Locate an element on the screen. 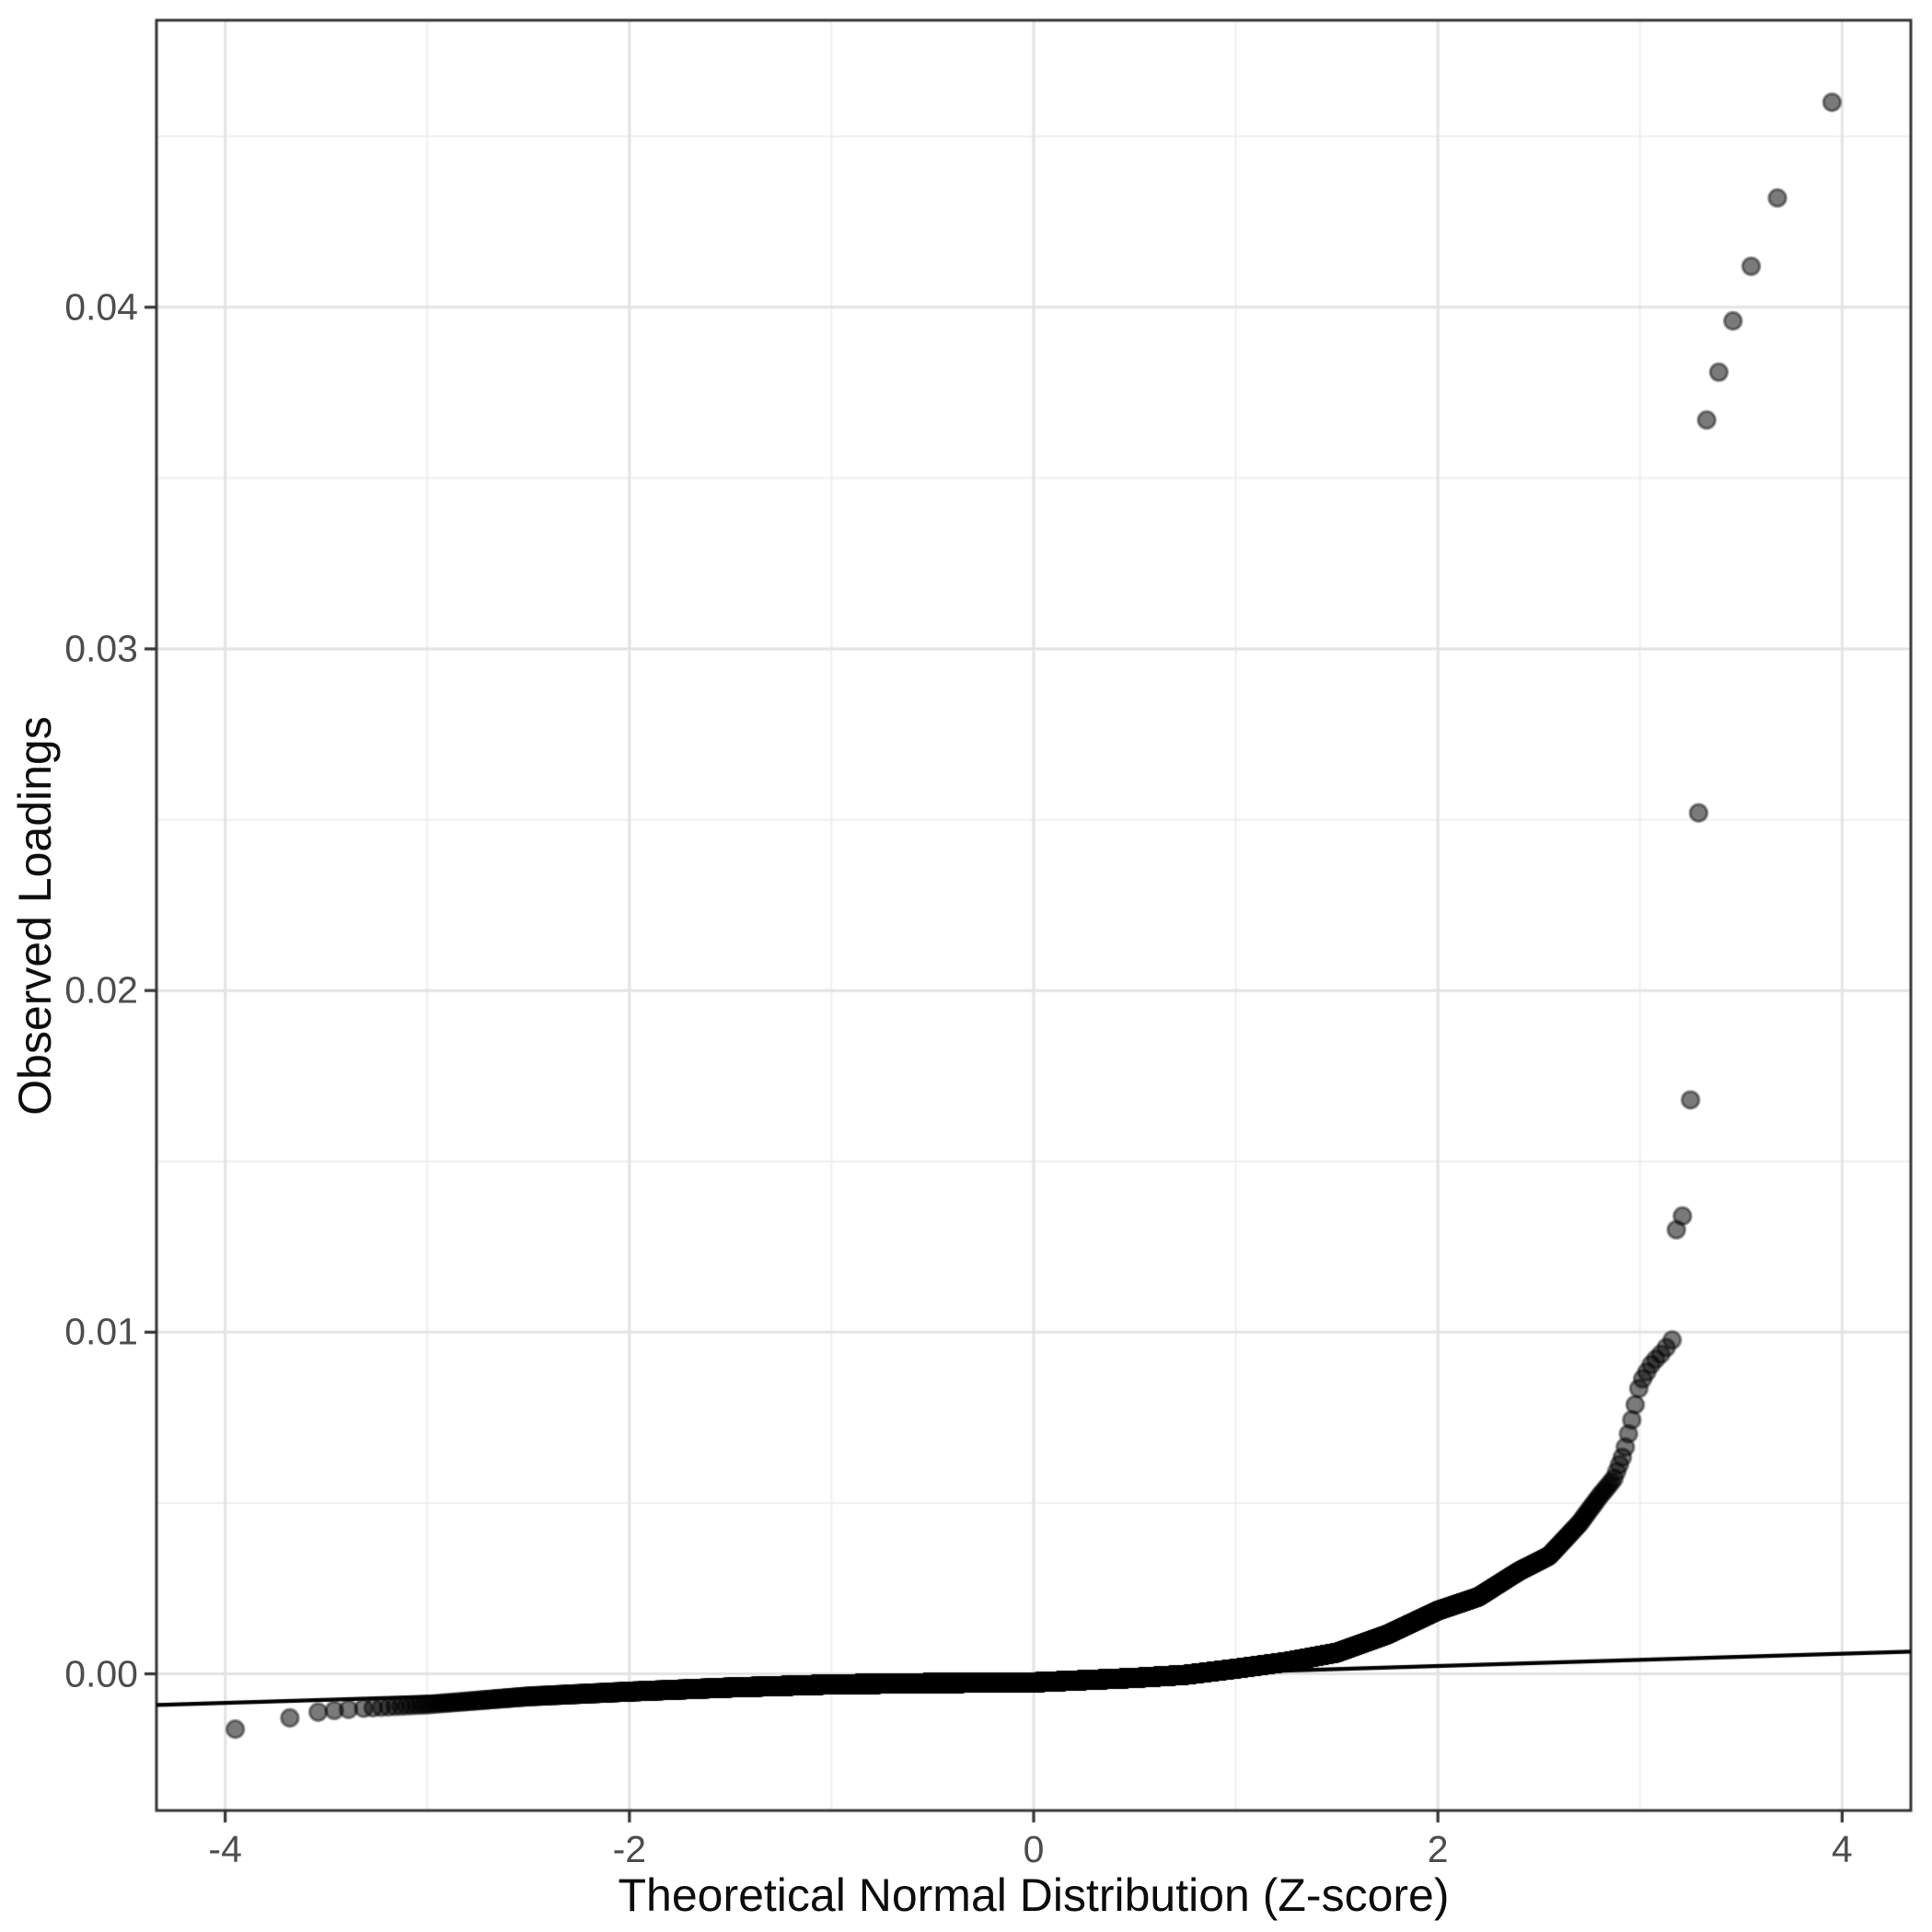  x-tick-label: -2 is located at coordinates (630, 1849).